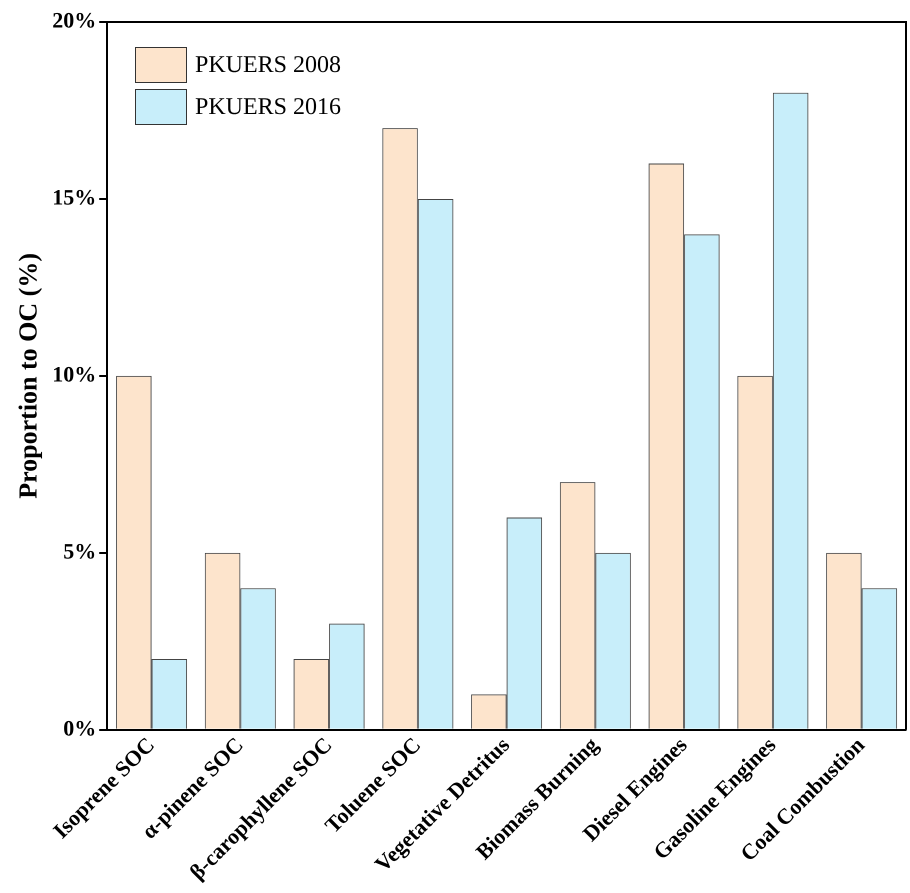  What do you see at coordinates (74, 374) in the screenshot?
I see `y-tick-label: 10%` at bounding box center [74, 374].